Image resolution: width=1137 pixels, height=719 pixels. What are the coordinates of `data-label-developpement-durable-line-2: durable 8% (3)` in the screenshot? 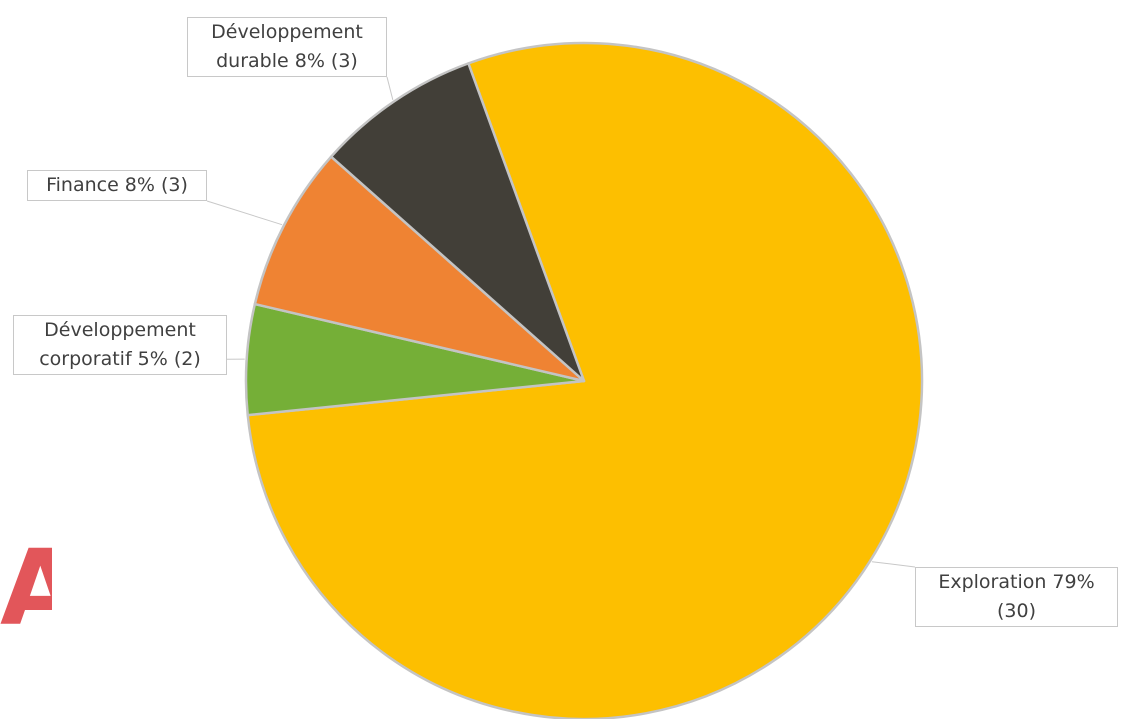 It's located at (287, 61).